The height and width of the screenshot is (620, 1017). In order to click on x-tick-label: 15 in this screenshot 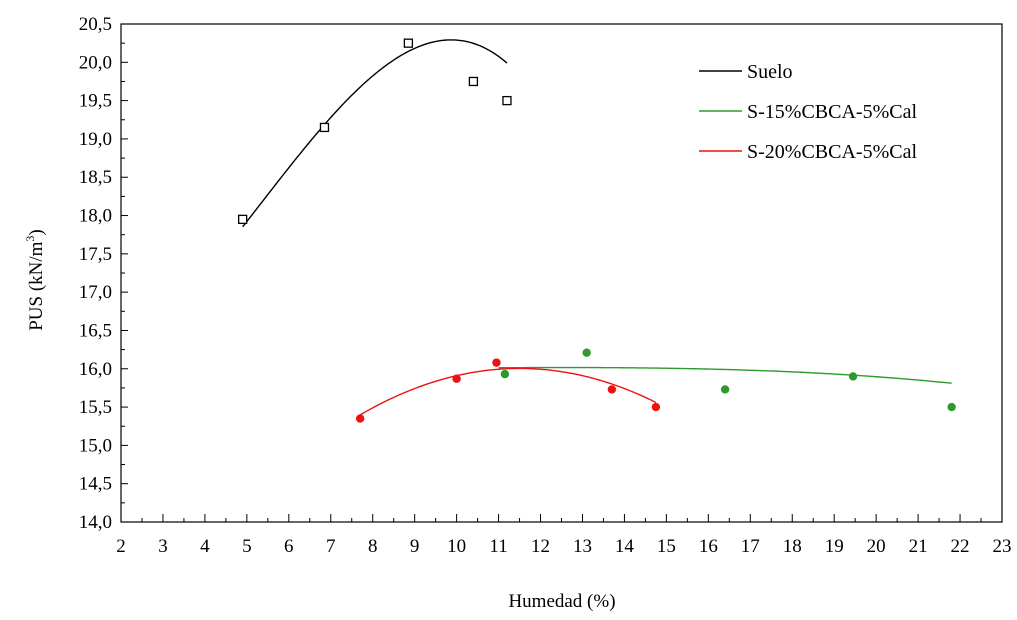, I will do `click(666, 546)`.